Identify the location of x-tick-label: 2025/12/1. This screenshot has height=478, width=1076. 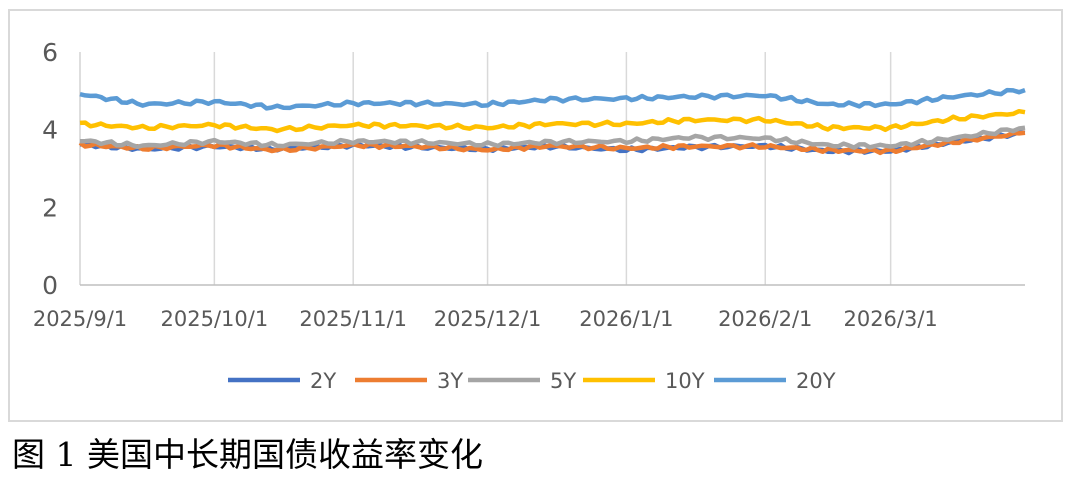
(488, 319).